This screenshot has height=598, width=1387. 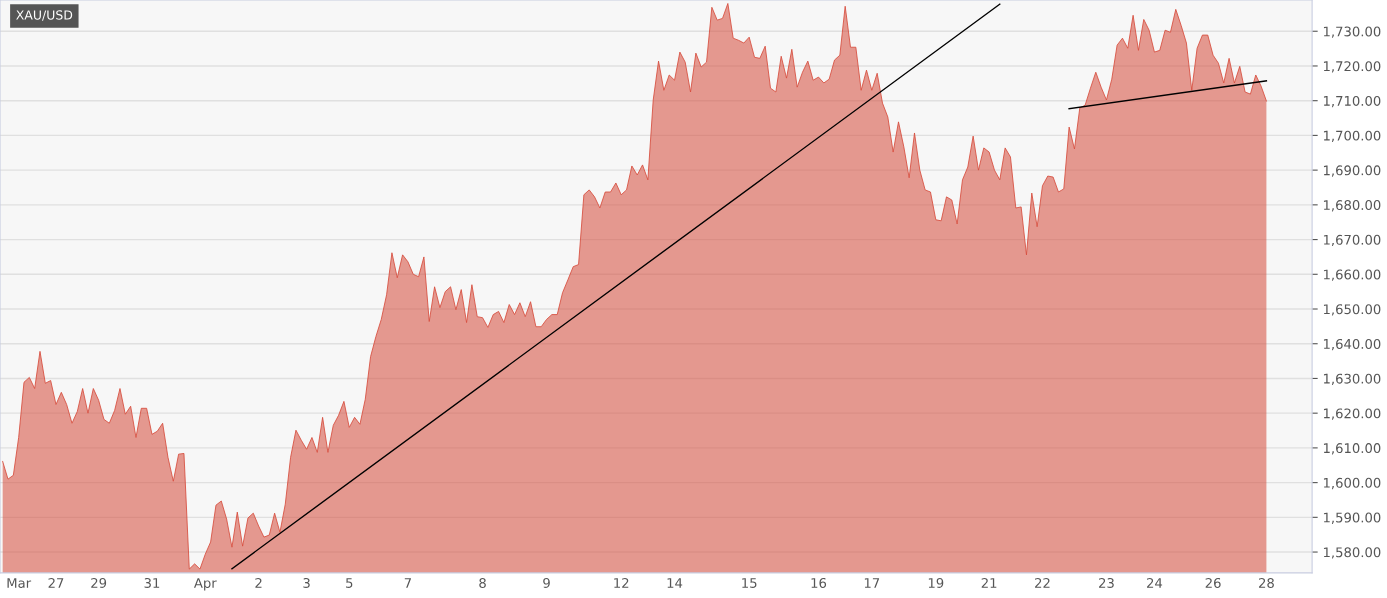 I want to click on x-tick-label: 21, so click(x=989, y=582).